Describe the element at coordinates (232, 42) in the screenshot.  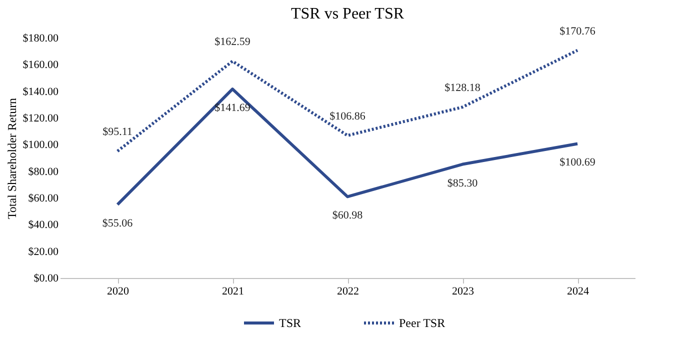
I see `data-label: $162.59` at that location.